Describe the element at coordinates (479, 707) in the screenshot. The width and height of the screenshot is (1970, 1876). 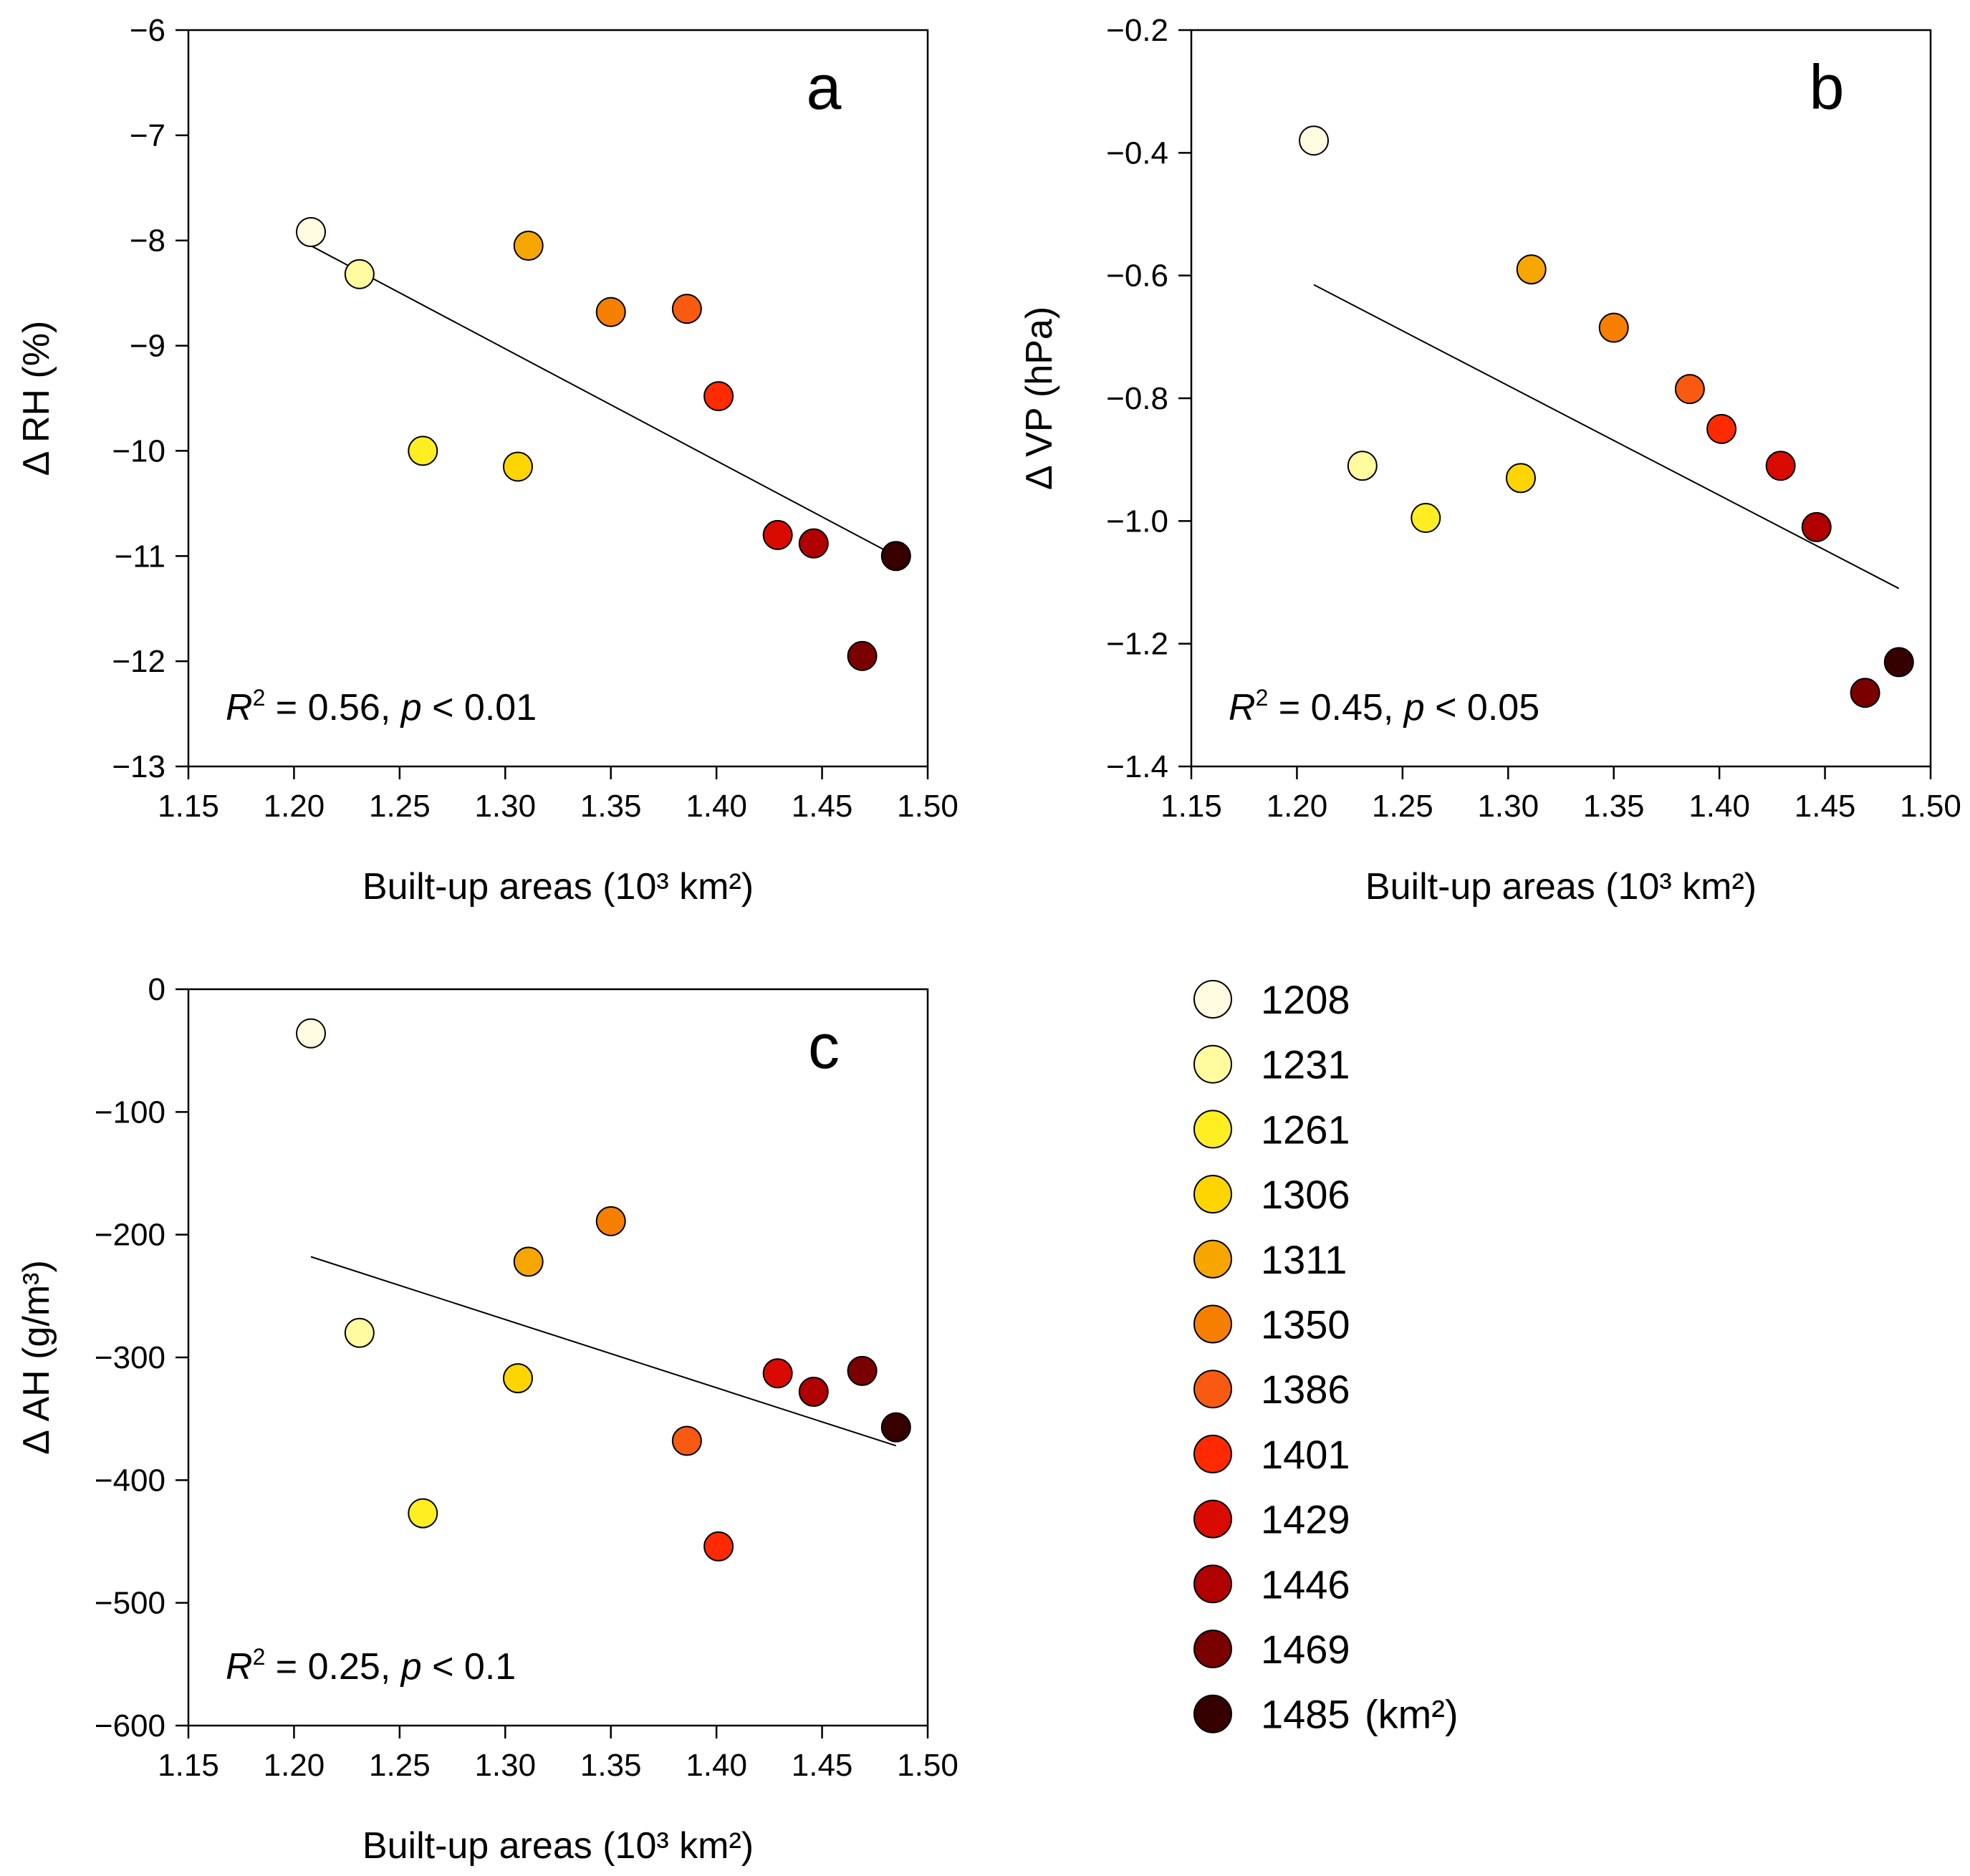
I see `stat-threshold: < 0.01` at that location.